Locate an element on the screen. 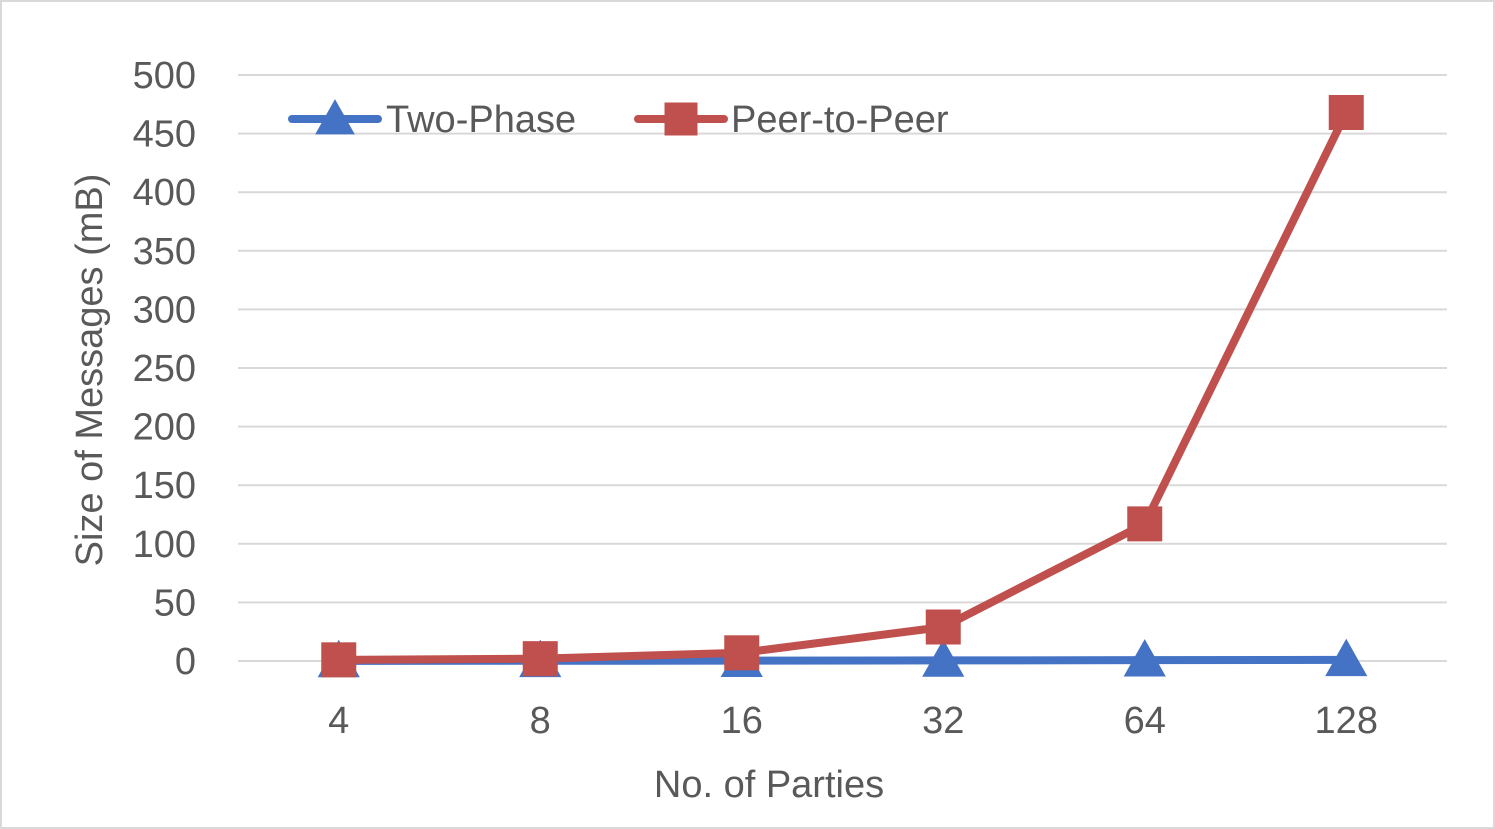 This screenshot has height=829, width=1495. y-tick-label: 50 is located at coordinates (175, 603).